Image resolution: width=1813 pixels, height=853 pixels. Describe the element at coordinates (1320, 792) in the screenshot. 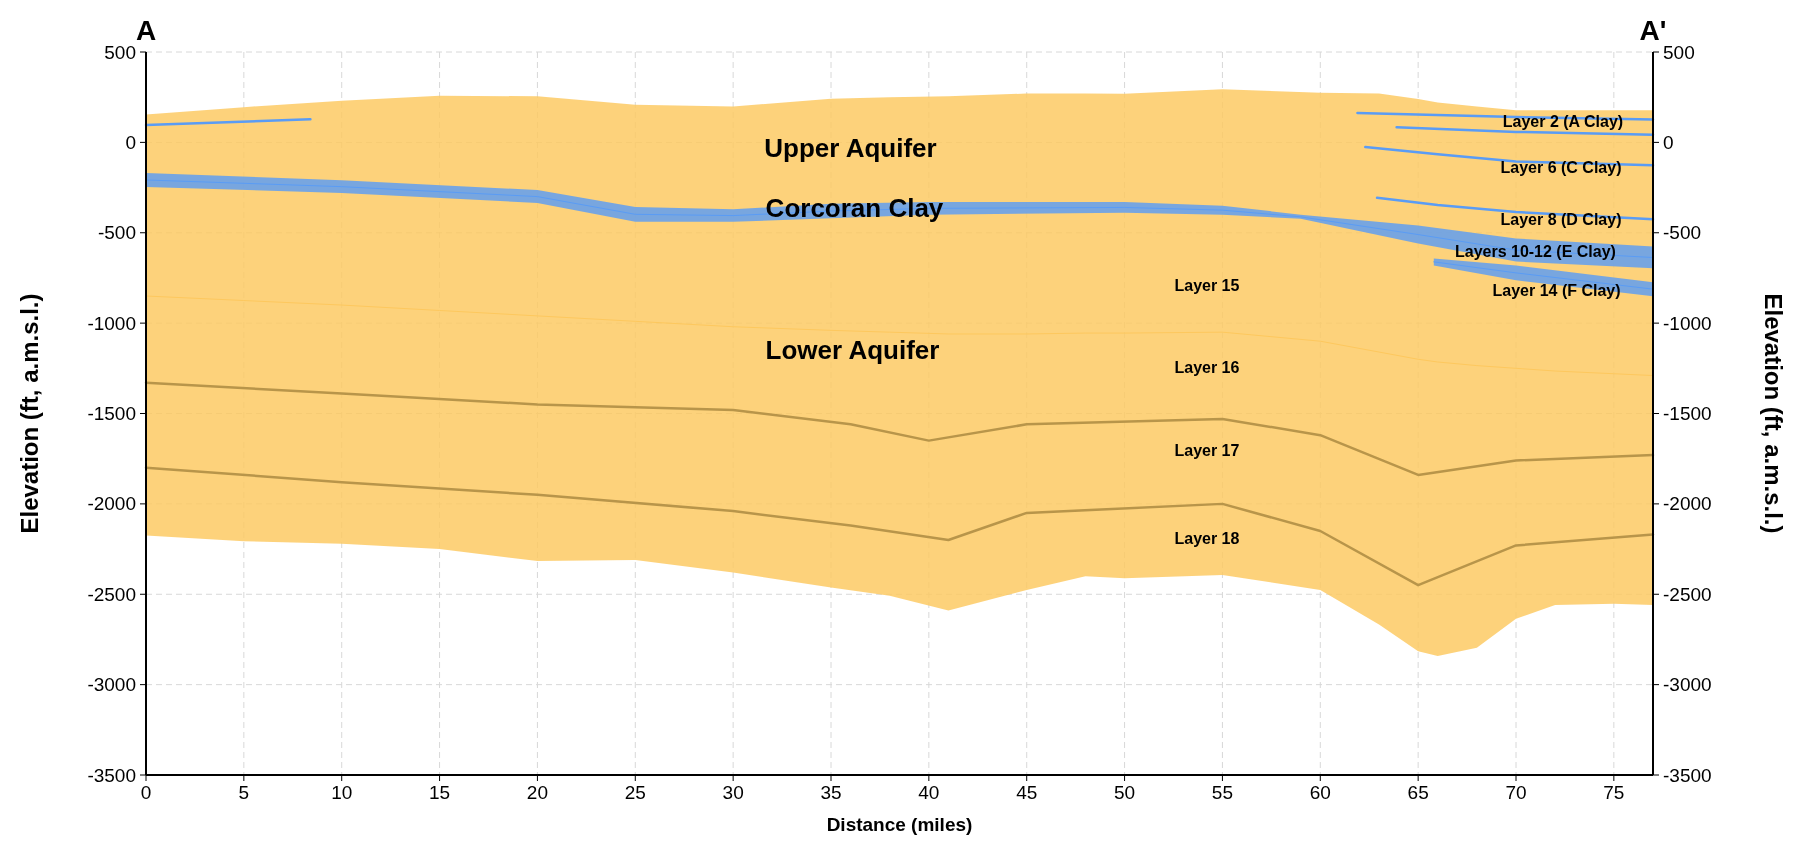

I see `x-tick-label: 60` at that location.